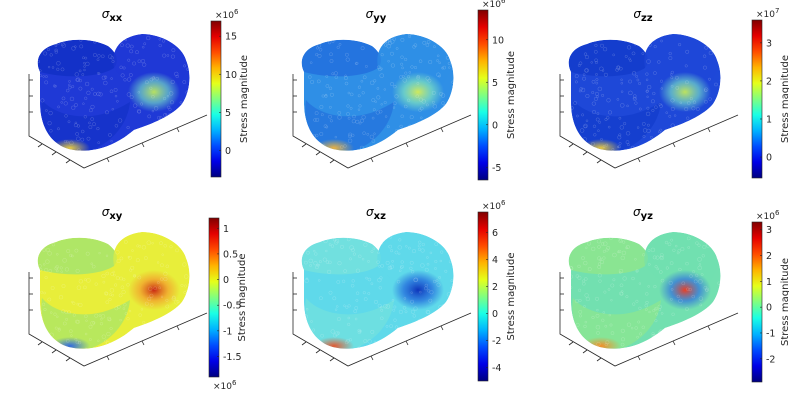  What do you see at coordinates (341, 256) in the screenshot?
I see `left-lobe` at bounding box center [341, 256].